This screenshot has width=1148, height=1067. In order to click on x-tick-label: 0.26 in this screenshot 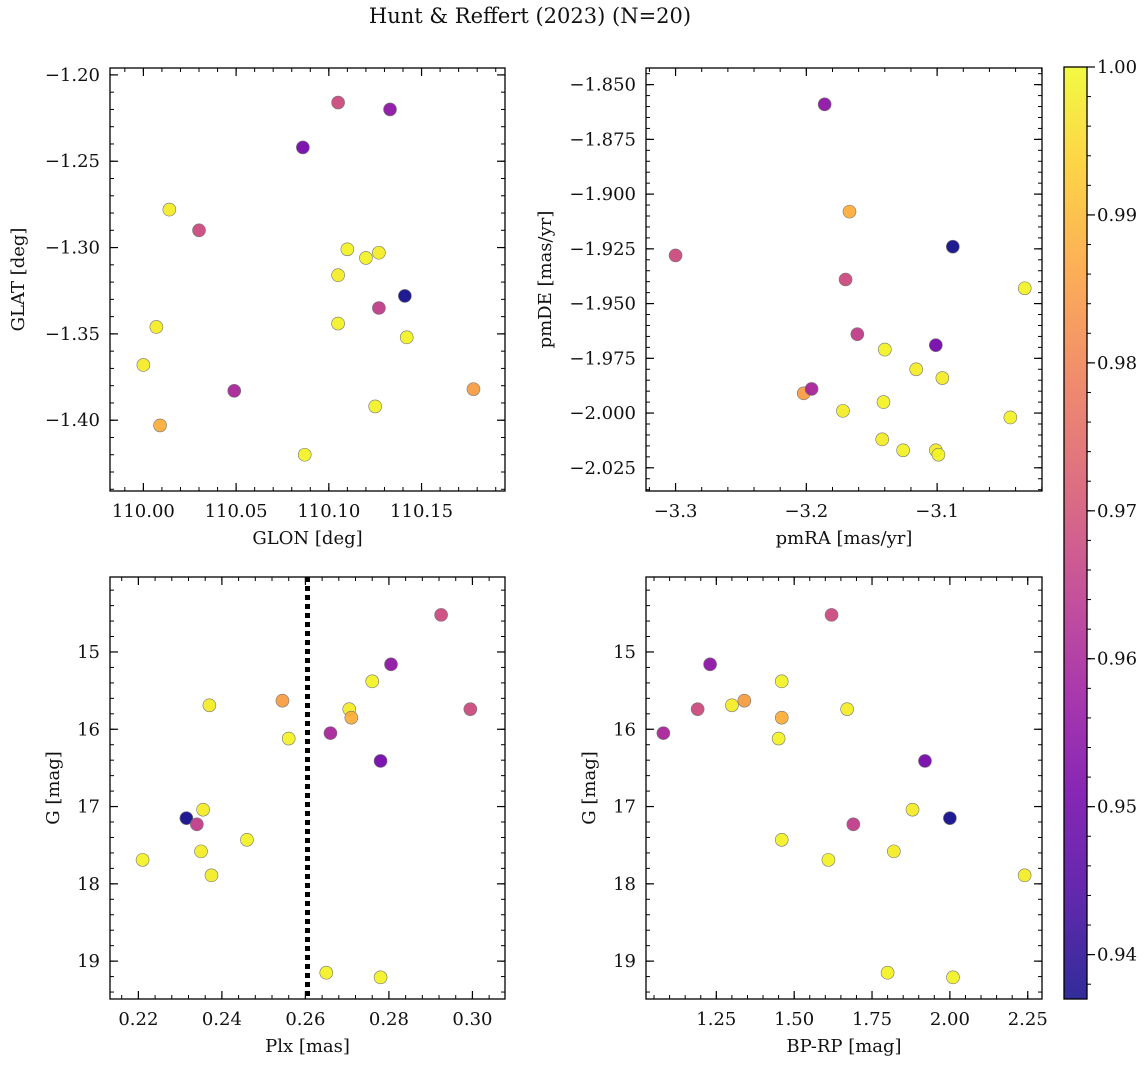, I will do `click(305, 1019)`.